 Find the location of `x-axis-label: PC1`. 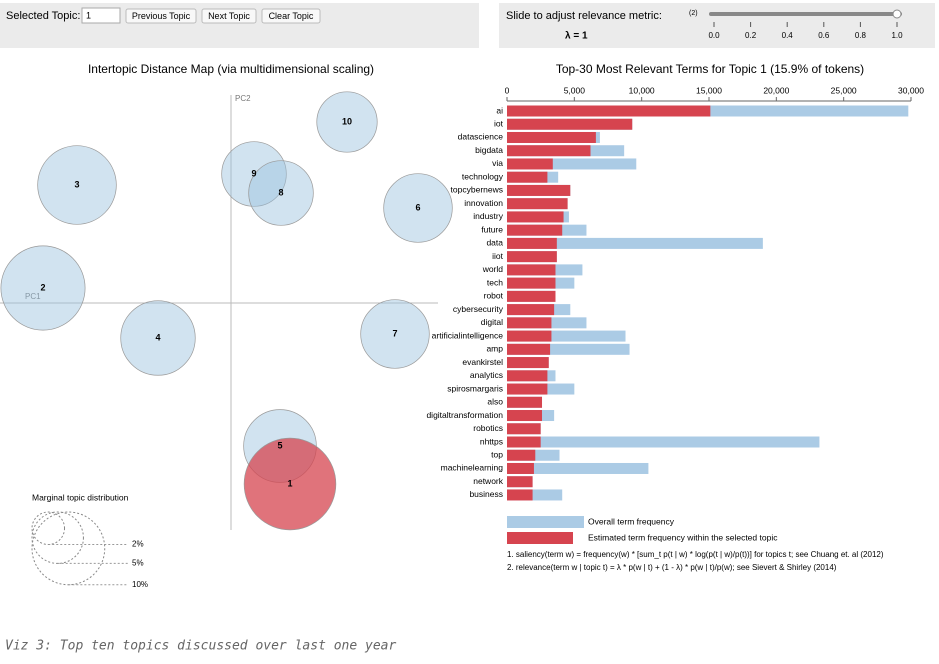

x-axis-label: PC1 is located at coordinates (33, 296).